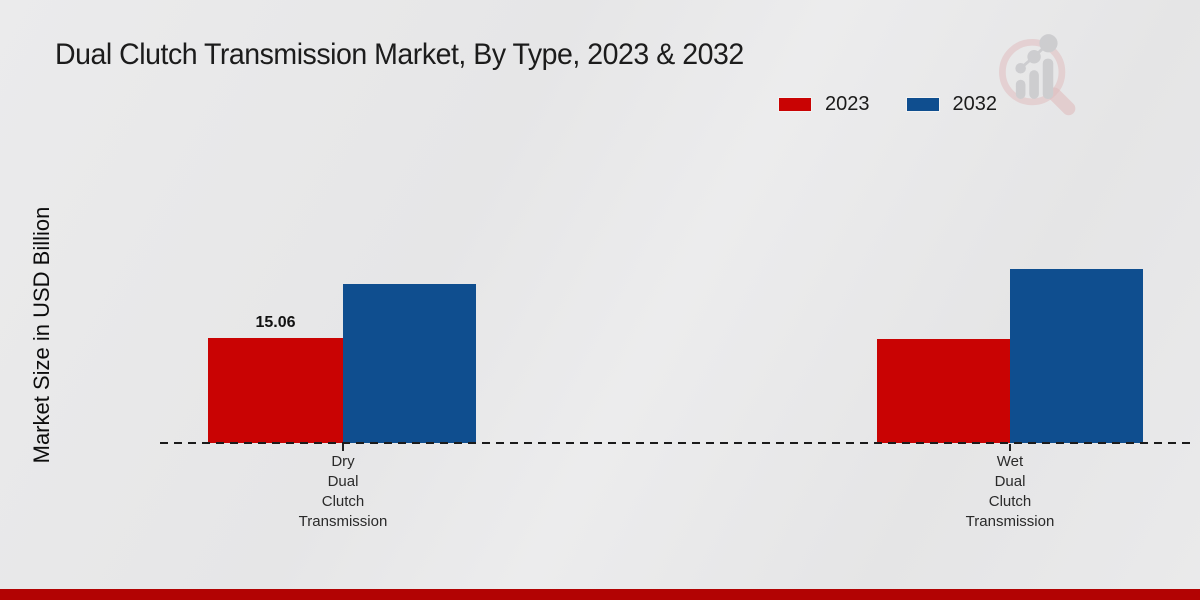  I want to click on category-label-dry: Dry Dual Clutch Transmission, so click(343, 492).